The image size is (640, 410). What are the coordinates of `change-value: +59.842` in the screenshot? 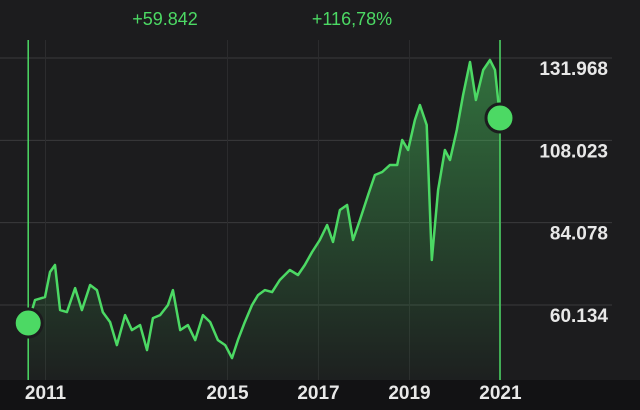 It's located at (165, 19).